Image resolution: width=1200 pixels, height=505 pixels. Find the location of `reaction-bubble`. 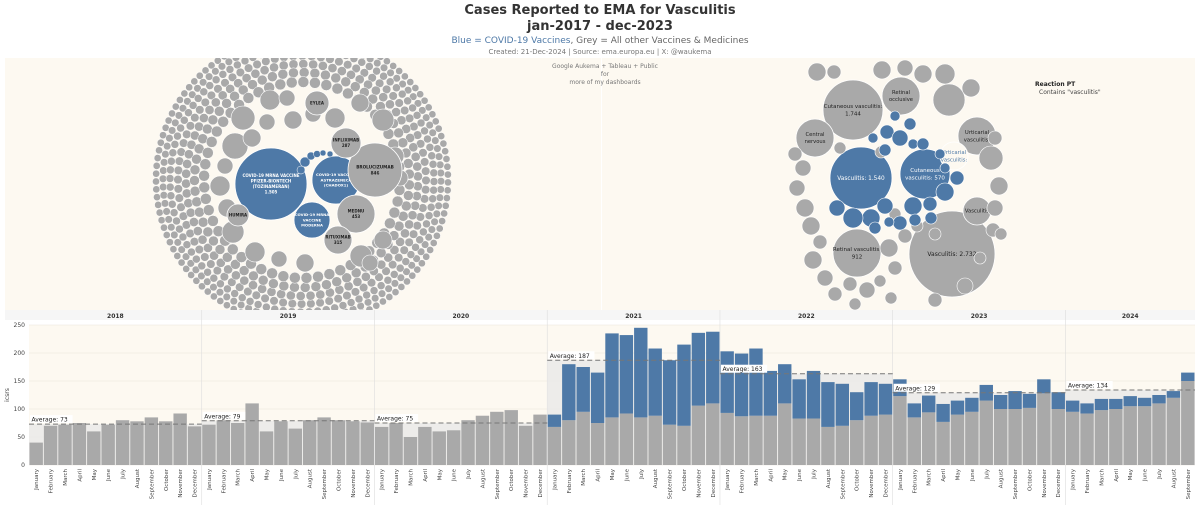

reaction-bubble is located at coordinates (815, 138).